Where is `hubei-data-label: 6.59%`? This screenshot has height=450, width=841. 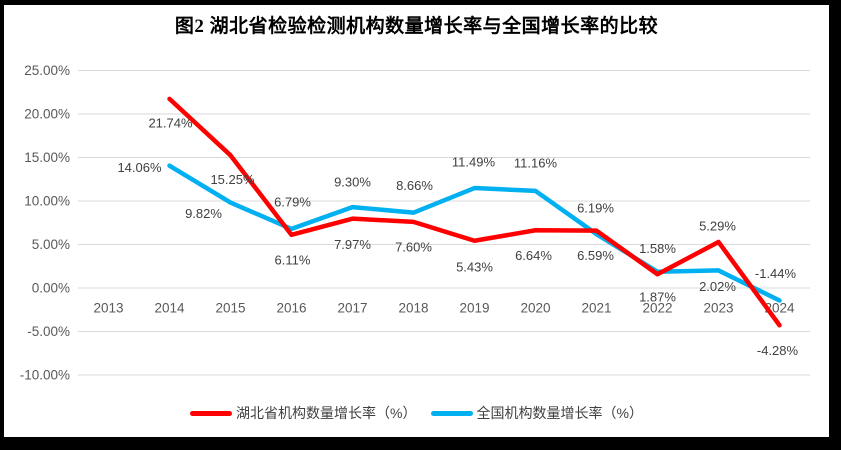 hubei-data-label: 6.59% is located at coordinates (595, 255).